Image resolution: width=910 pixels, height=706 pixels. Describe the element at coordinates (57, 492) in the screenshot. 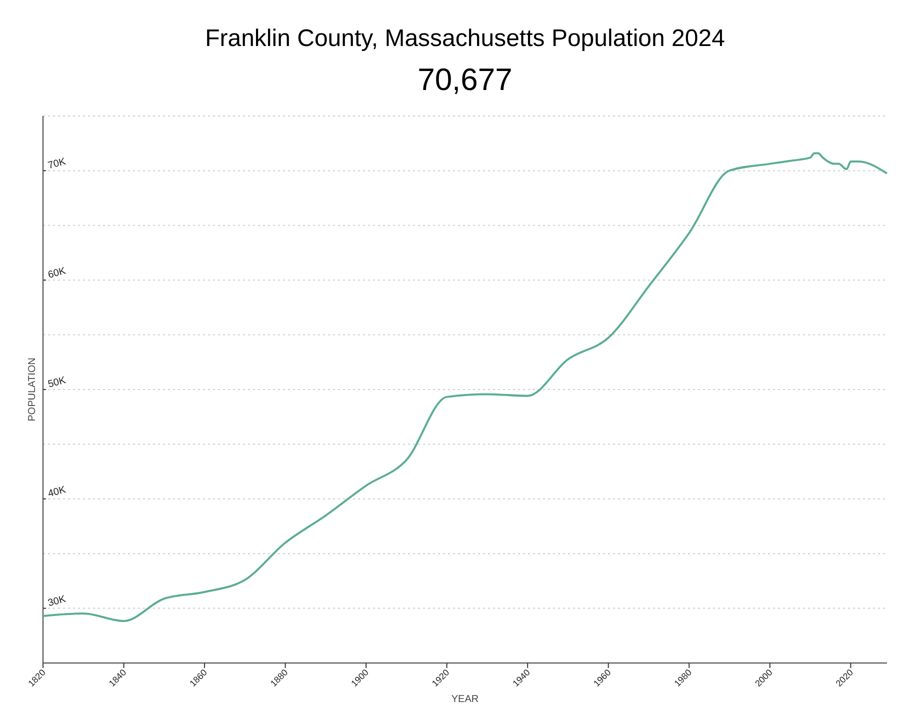

I see `y-tick-label: 40K` at that location.